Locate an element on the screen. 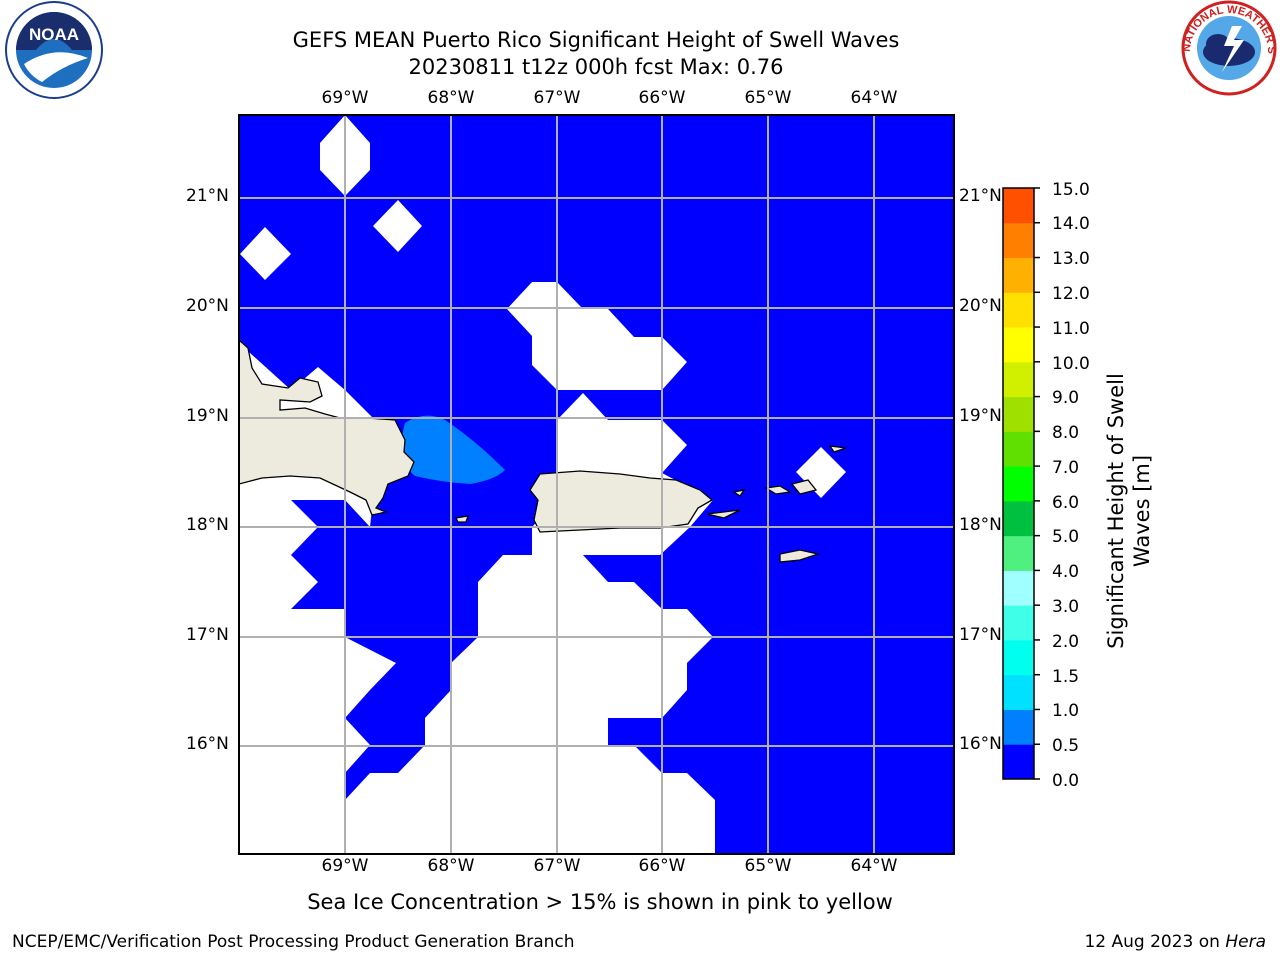 Image resolution: width=1280 pixels, height=960 pixels. lon-label-top: 68°W is located at coordinates (451, 98).